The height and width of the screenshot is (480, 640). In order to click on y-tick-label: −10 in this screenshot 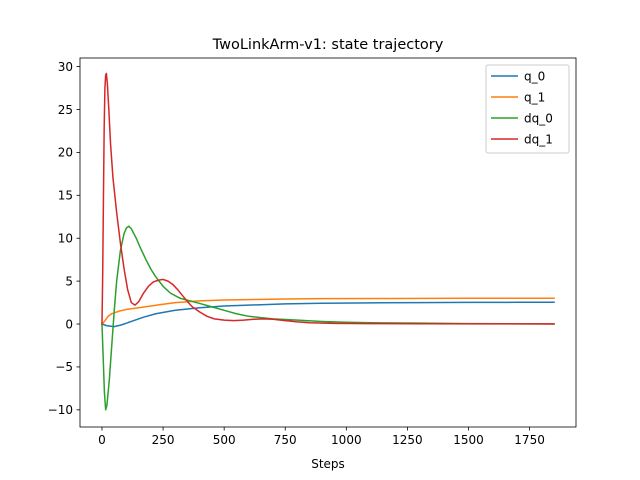, I will do `click(60, 410)`.